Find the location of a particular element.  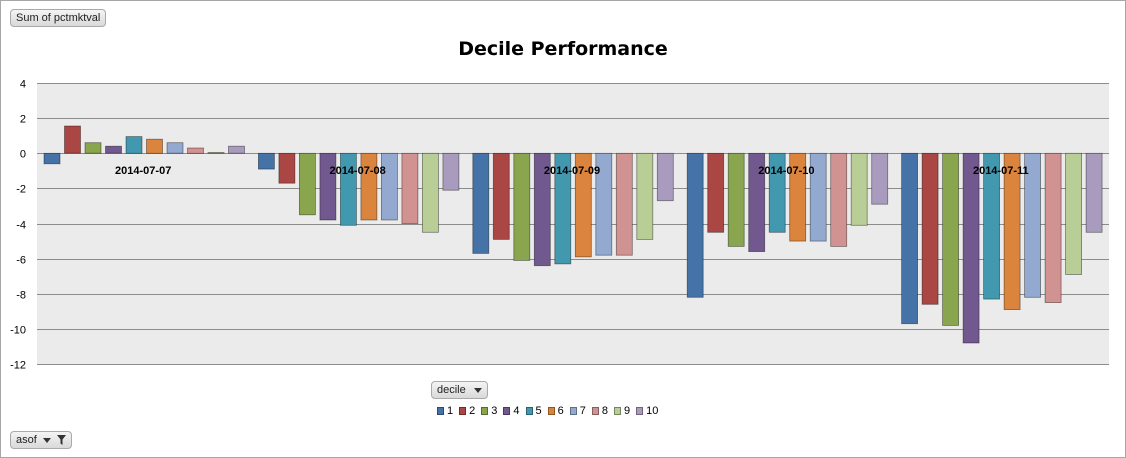

legend-item-9: 9 is located at coordinates (622, 411).